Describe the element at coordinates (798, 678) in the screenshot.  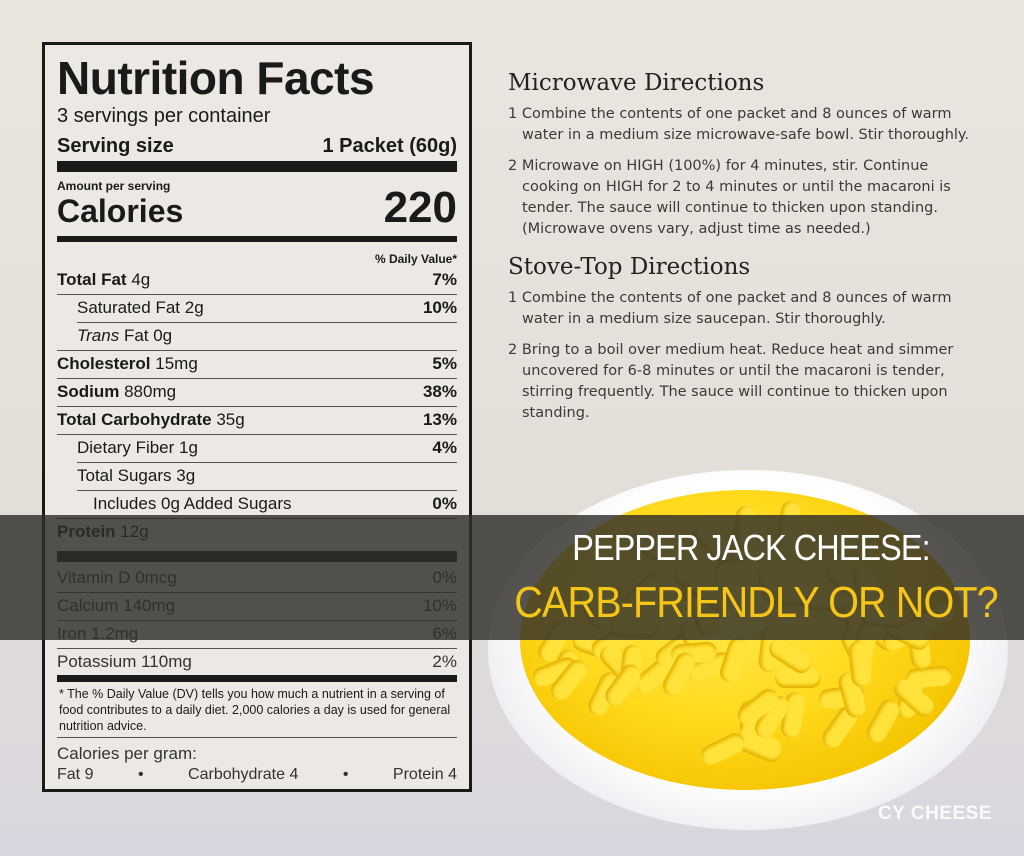
I see `macaroni-noodle` at that location.